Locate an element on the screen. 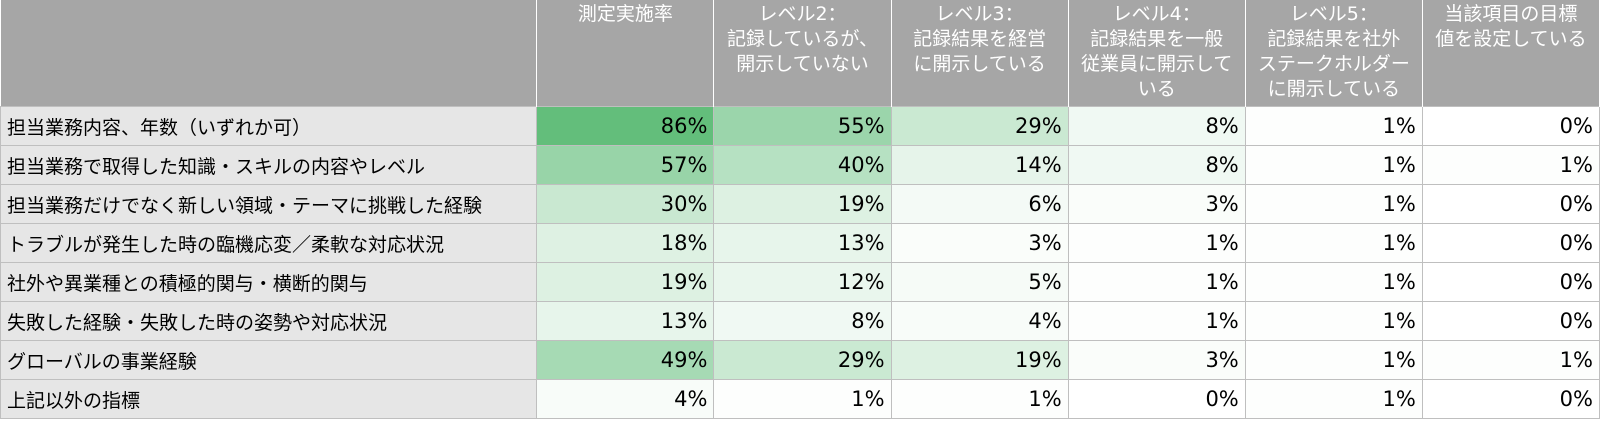  table-row: 担当業務内容、年数（いずれか可） 86% 55% 29% 8% 1% 0% is located at coordinates (800, 126).